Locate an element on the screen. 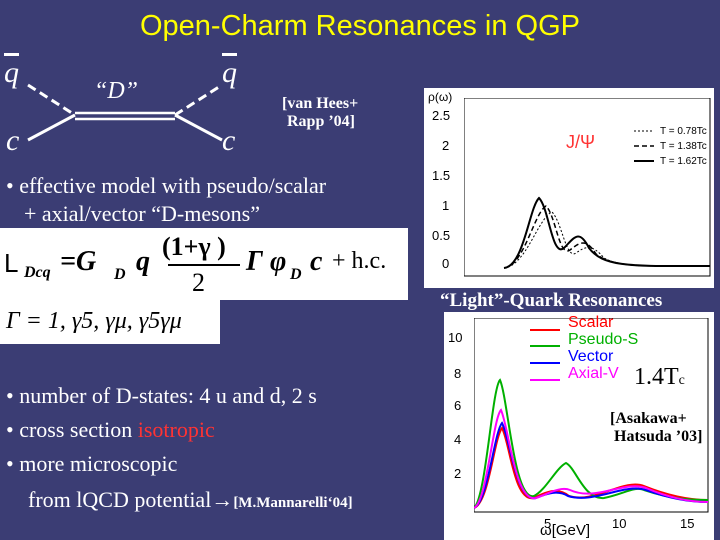 Image resolution: width=720 pixels, height=540 pixels. light-xtick-2: 15 is located at coordinates (687, 523).